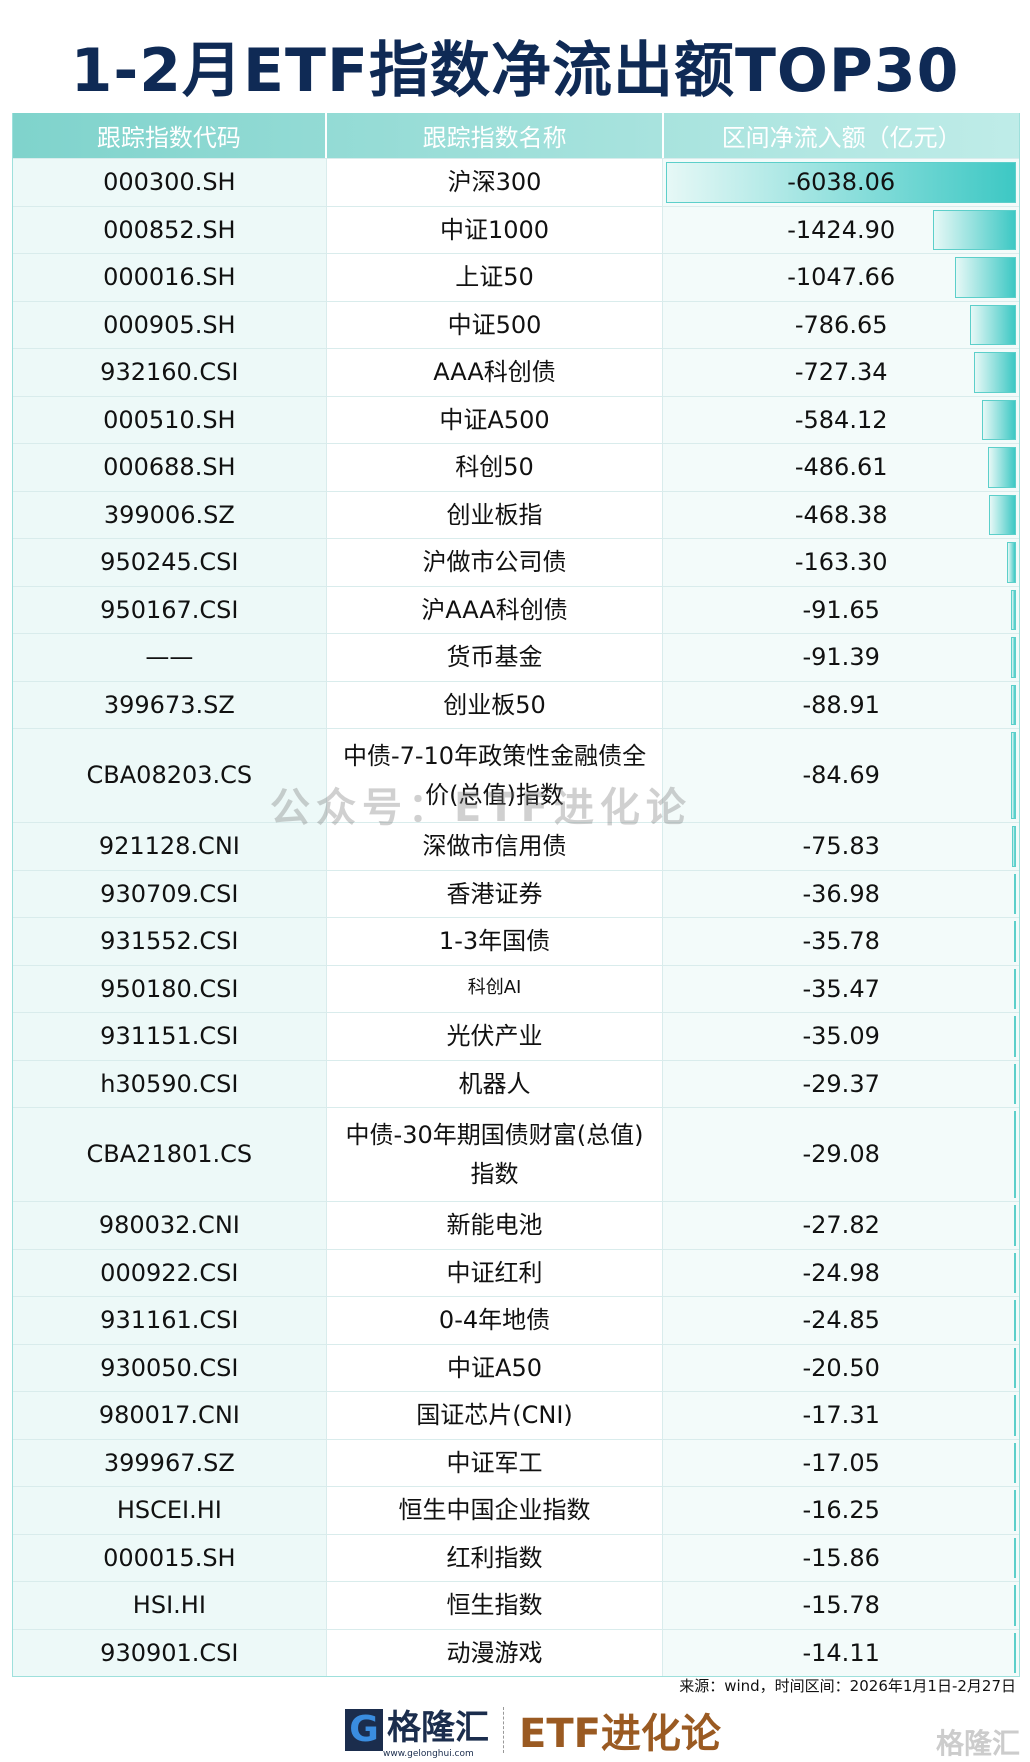  I want to click on index-name: 恒生指数, so click(495, 1605).